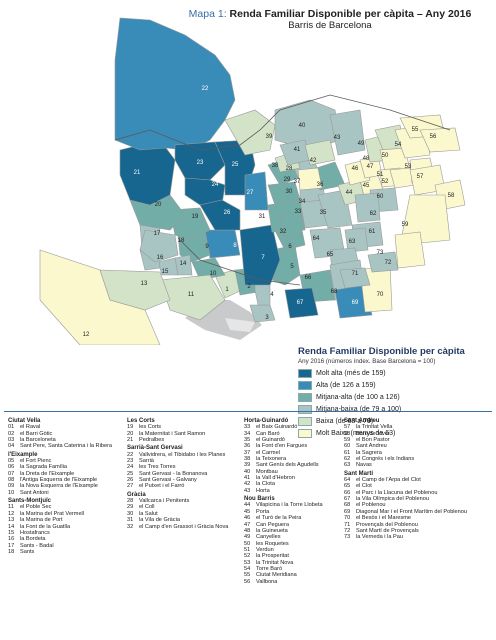  I want to click on barri-10-number: 10, so click(213, 274).